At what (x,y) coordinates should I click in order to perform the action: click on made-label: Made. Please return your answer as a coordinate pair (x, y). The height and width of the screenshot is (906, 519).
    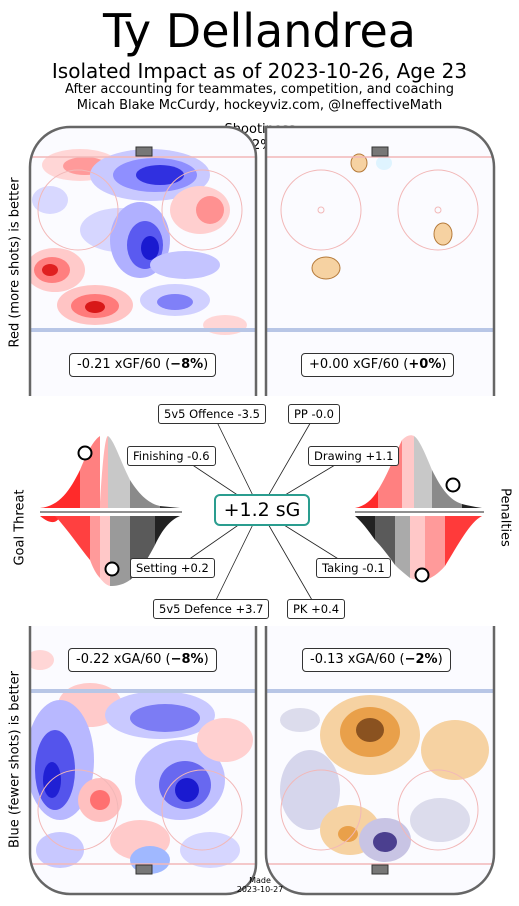
    Looking at the image, I should click on (260, 880).